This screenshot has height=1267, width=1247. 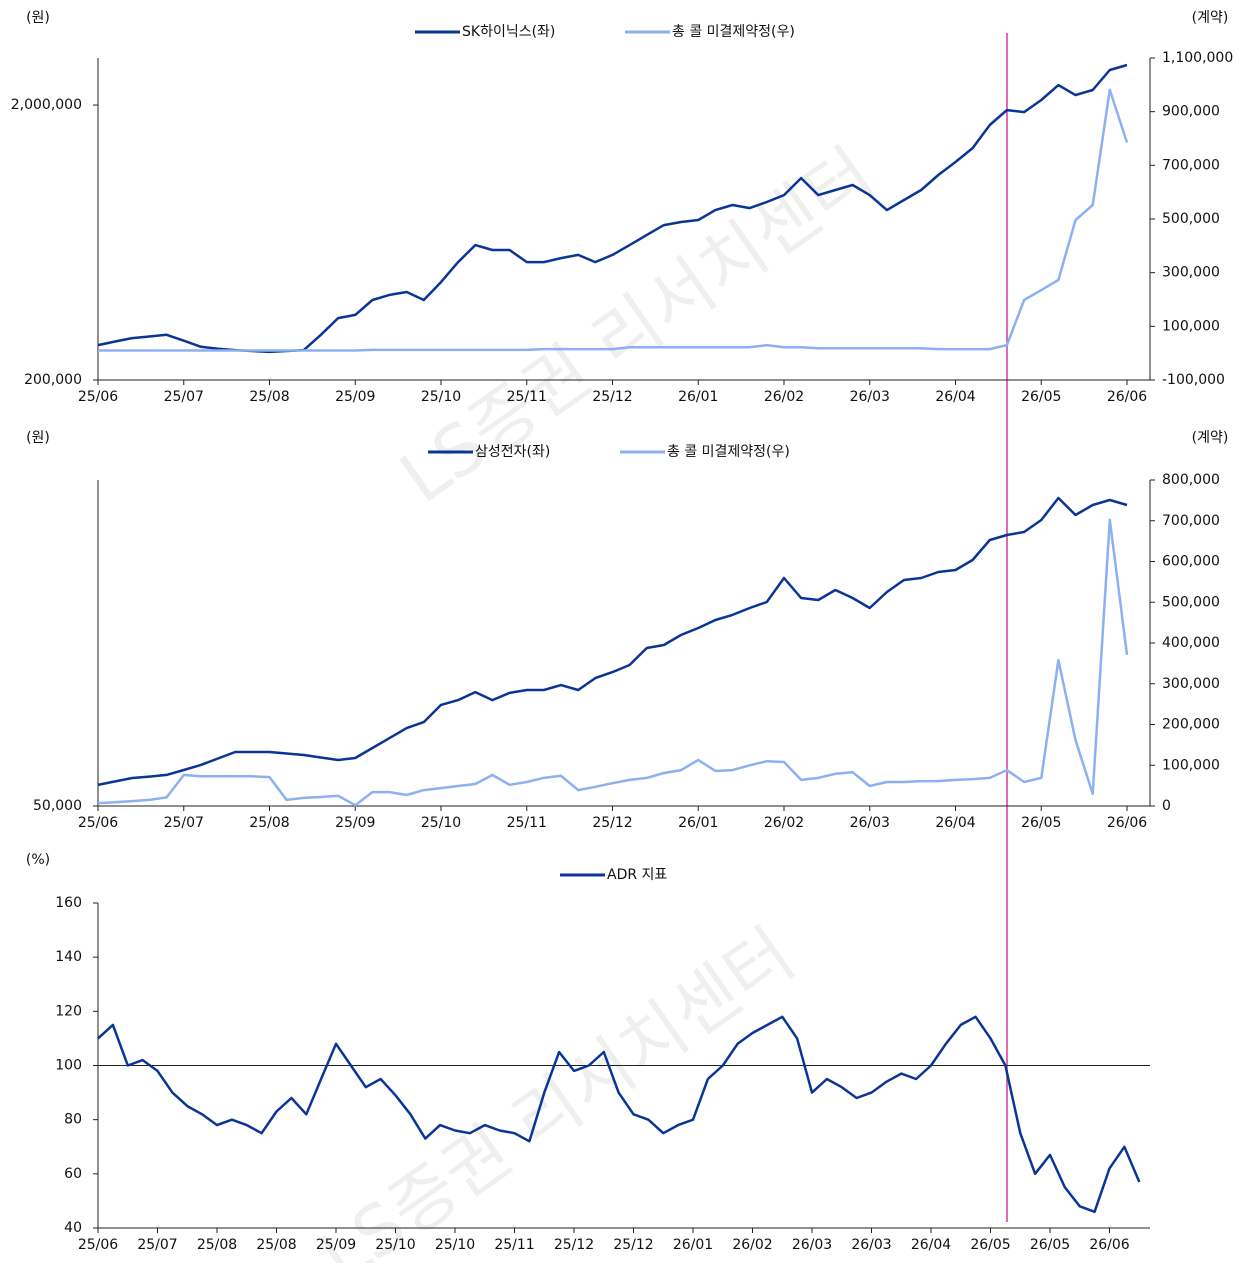 I want to click on y-tick-label: 40, so click(x=73, y=1228).